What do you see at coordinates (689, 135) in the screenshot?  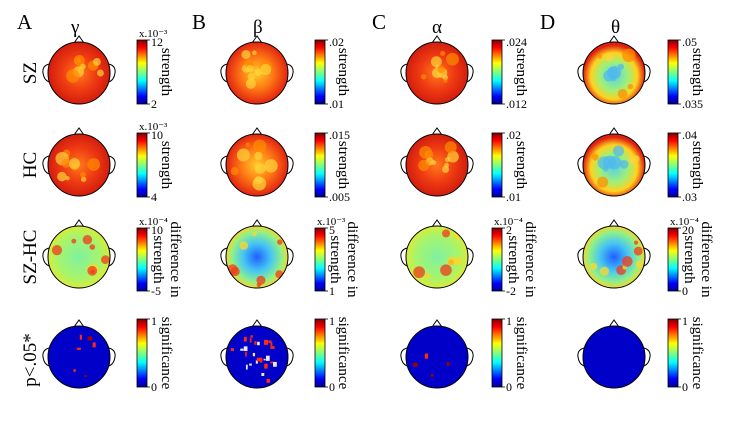 I see `colorbar-max-label: .04` at bounding box center [689, 135].